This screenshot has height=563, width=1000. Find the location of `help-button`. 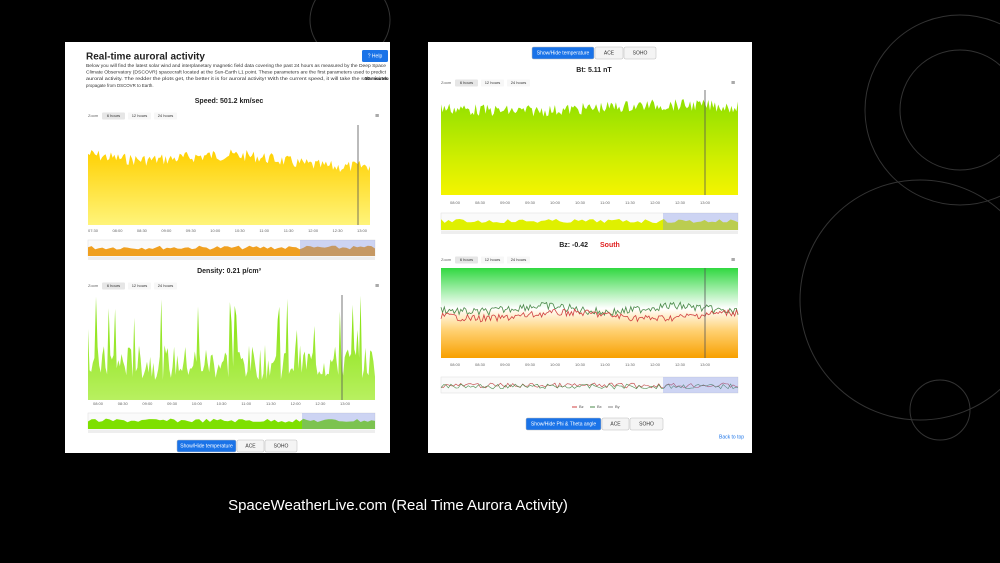

help-button is located at coordinates (375, 56).